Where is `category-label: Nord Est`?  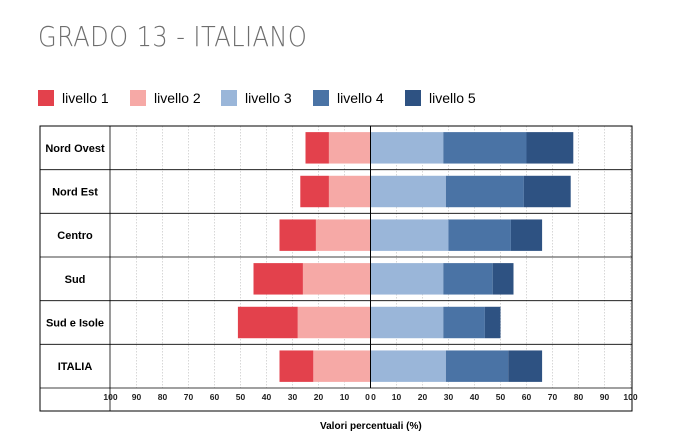 category-label: Nord Est is located at coordinates (75, 193).